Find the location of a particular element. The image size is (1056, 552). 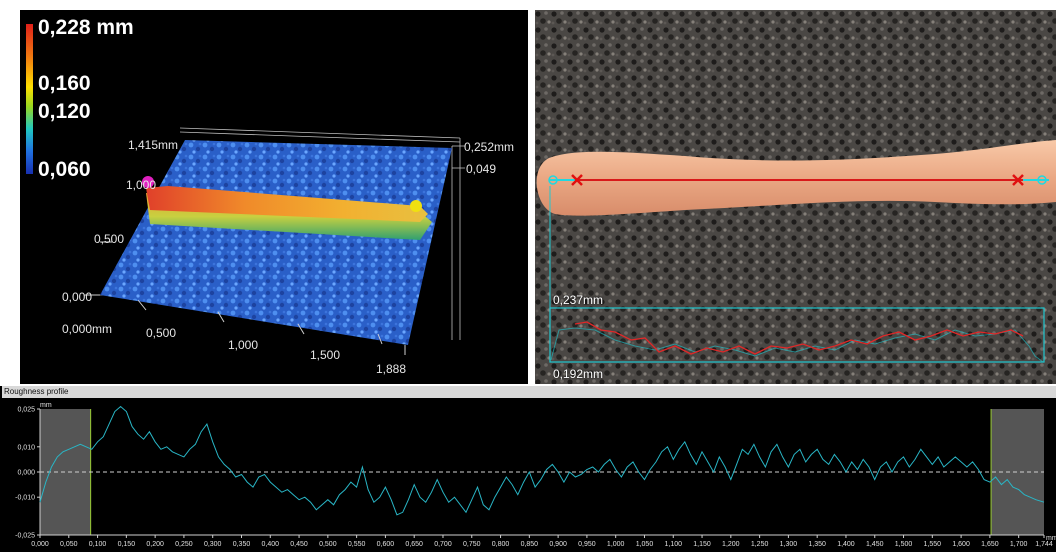

x-tick-label: 1,600 is located at coordinates (961, 544).